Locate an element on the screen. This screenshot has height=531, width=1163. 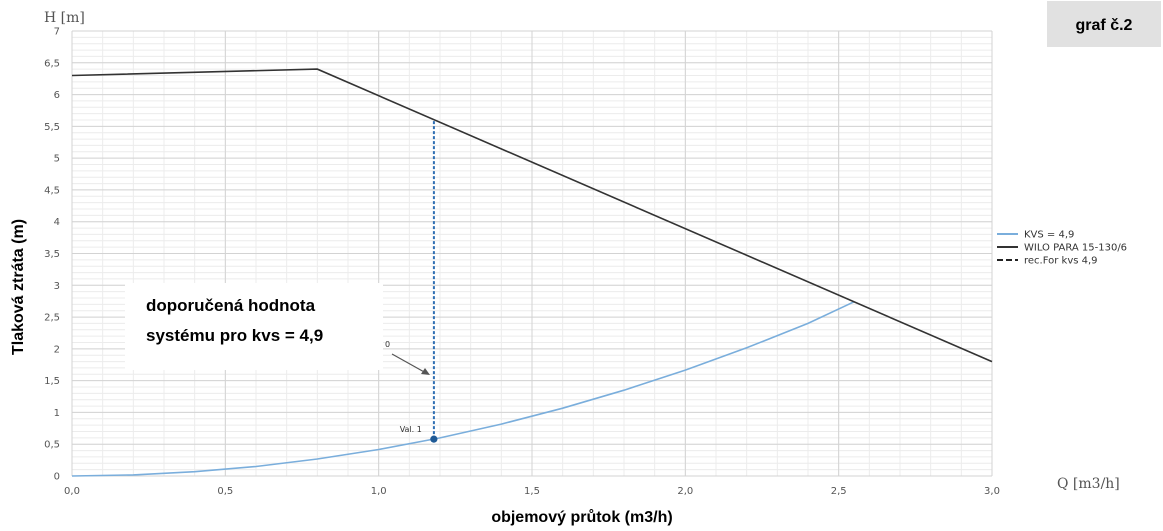
x-tick-label: 3,0 is located at coordinates (992, 491).